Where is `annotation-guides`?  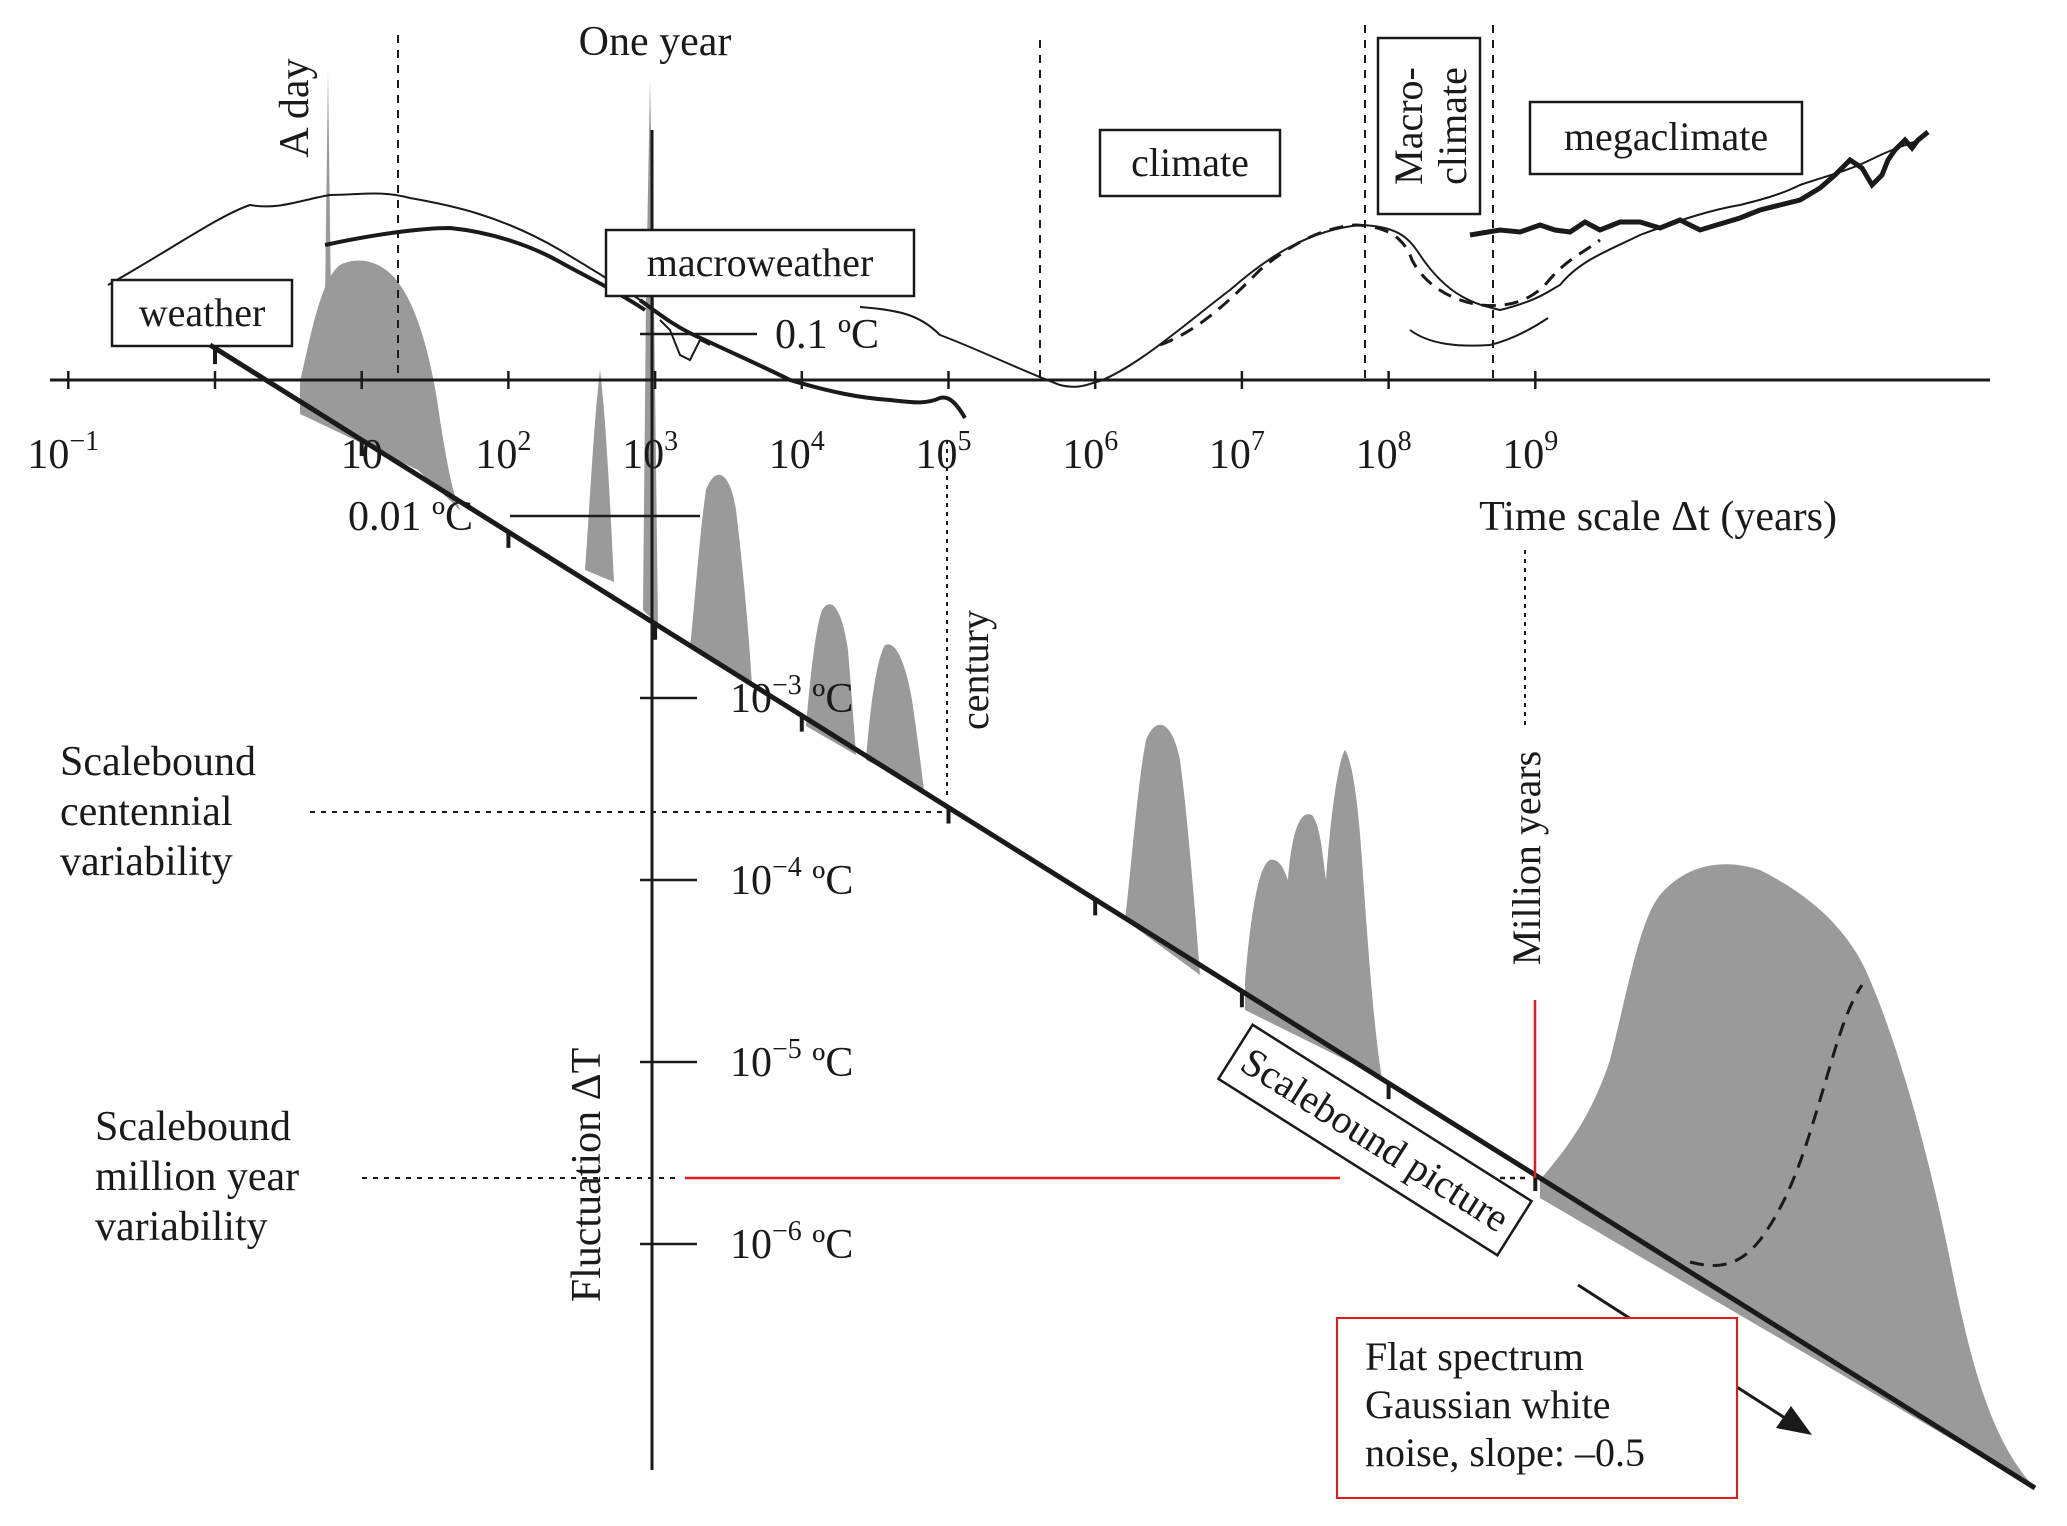
annotation-guides is located at coordinates (628, 995).